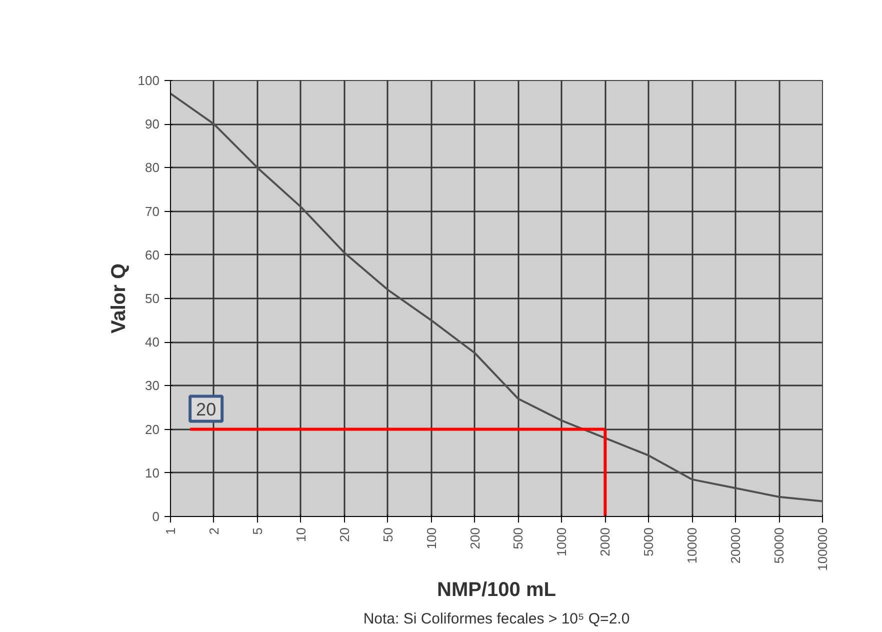  Describe the element at coordinates (822, 549) in the screenshot. I see `x-tick-label: 100000` at that location.